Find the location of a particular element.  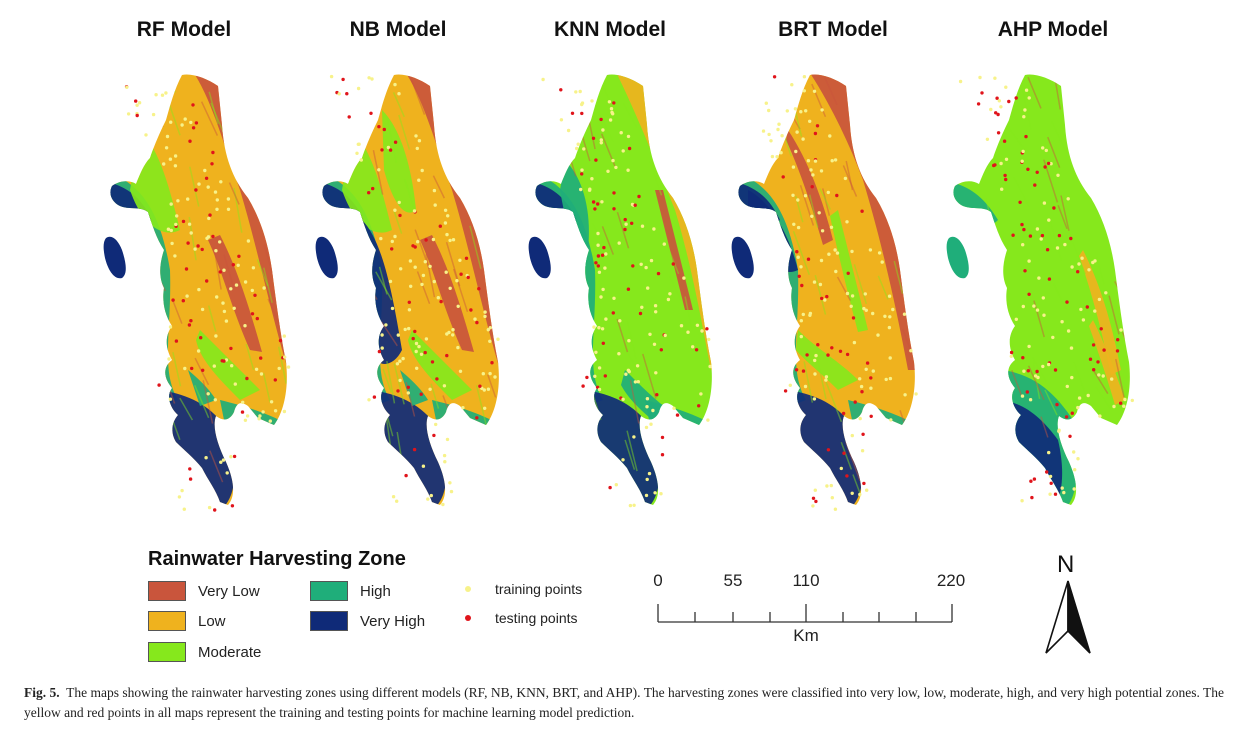

scale-label-110: 110 is located at coordinates (806, 580).